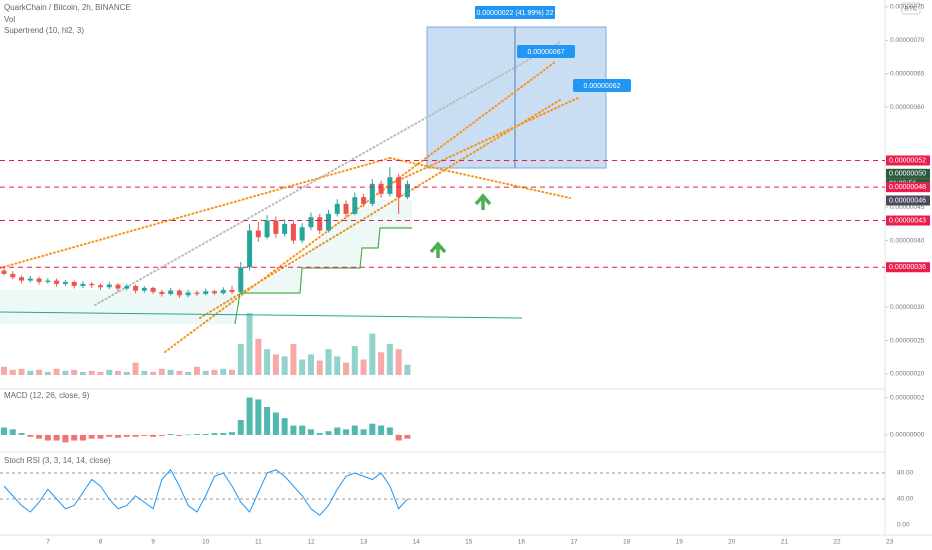 This screenshot has width=932, height=550. I want to click on up-arrow, so click(483, 201).